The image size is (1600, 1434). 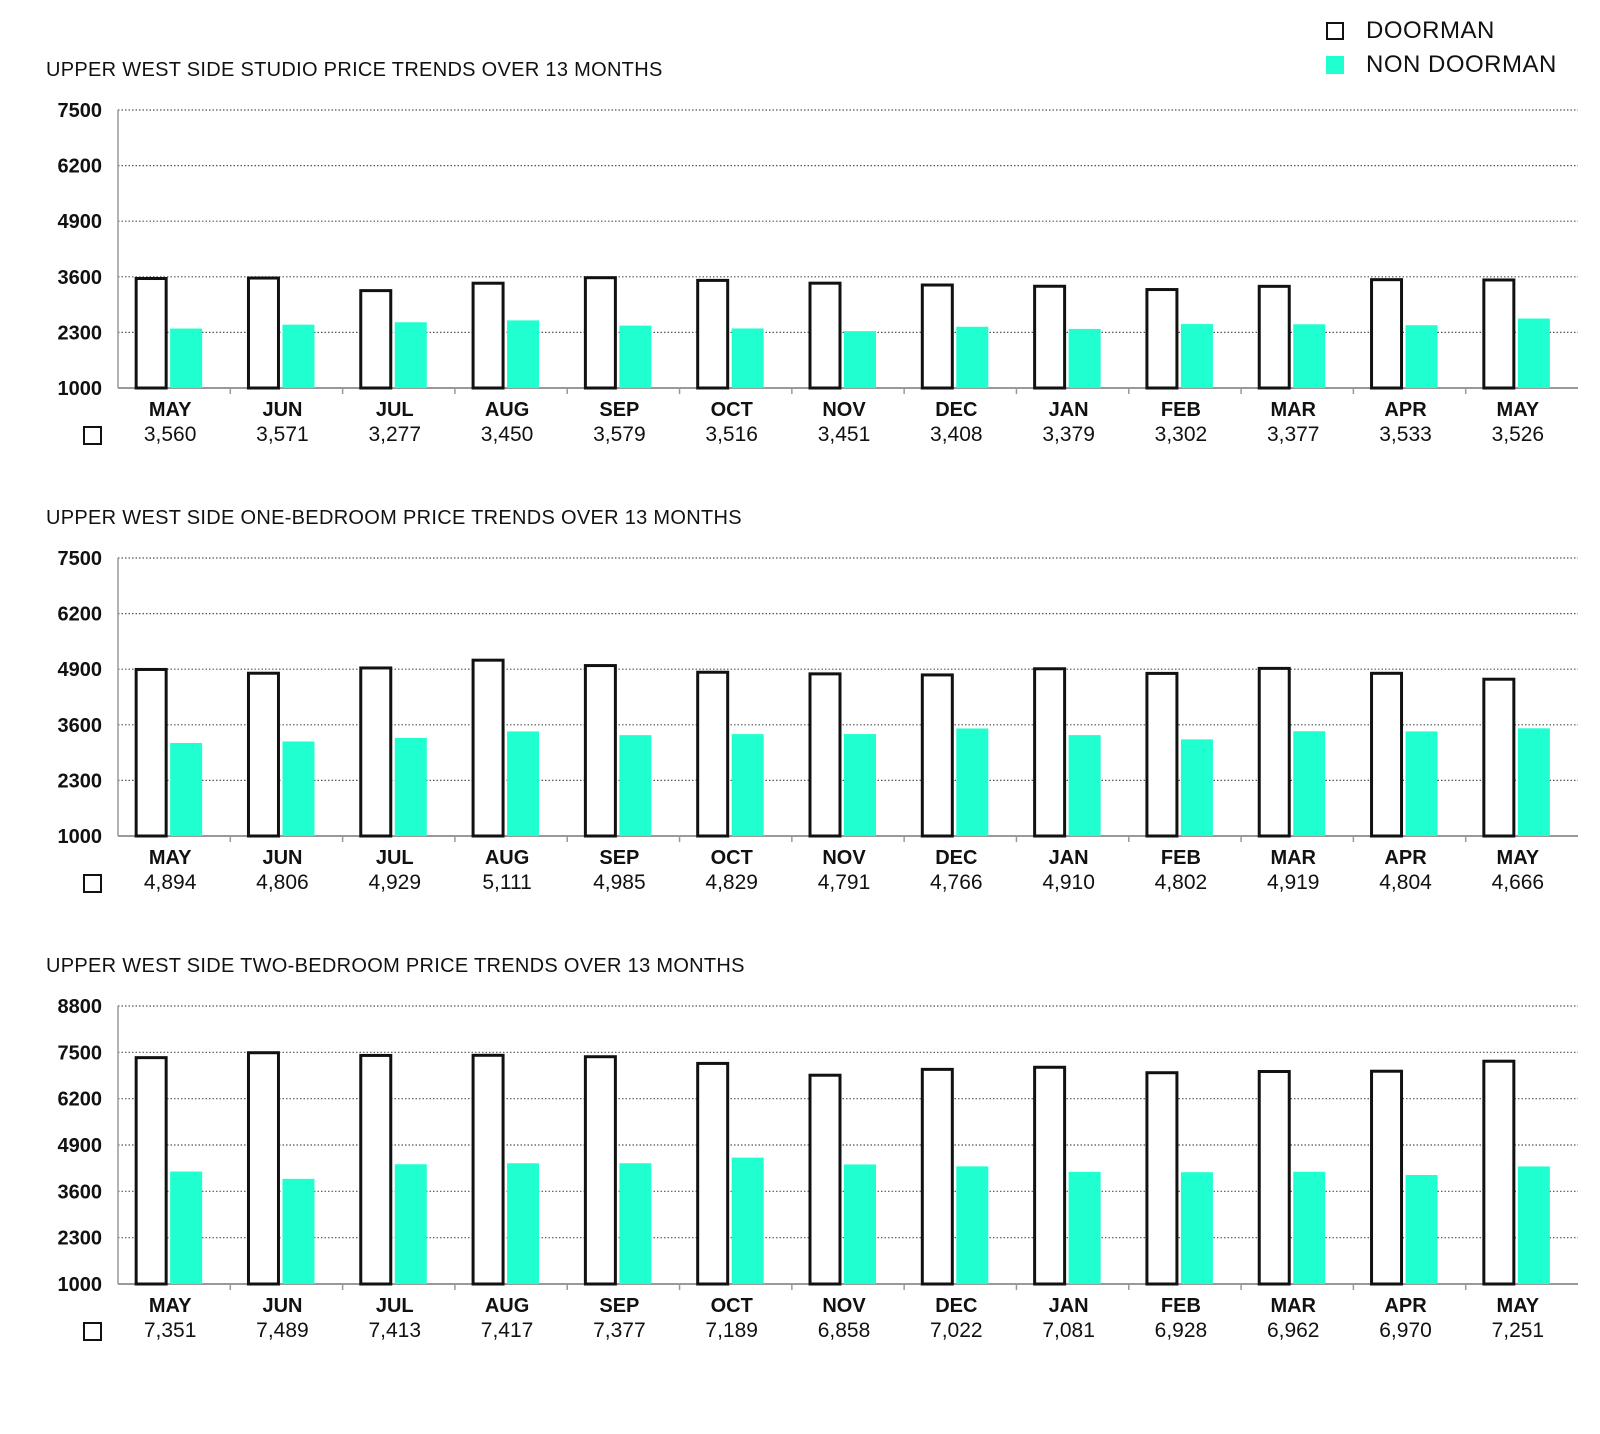 I want to click on doorman-swatch-icon, so click(x=1335, y=31).